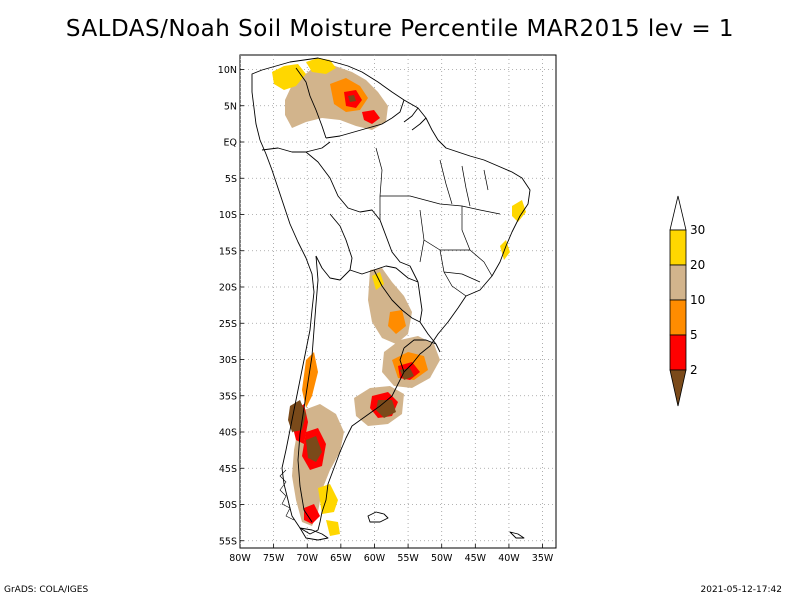 The width and height of the screenshot is (800, 600). What do you see at coordinates (333, 182) in the screenshot?
I see `border-peru-brazil` at bounding box center [333, 182].